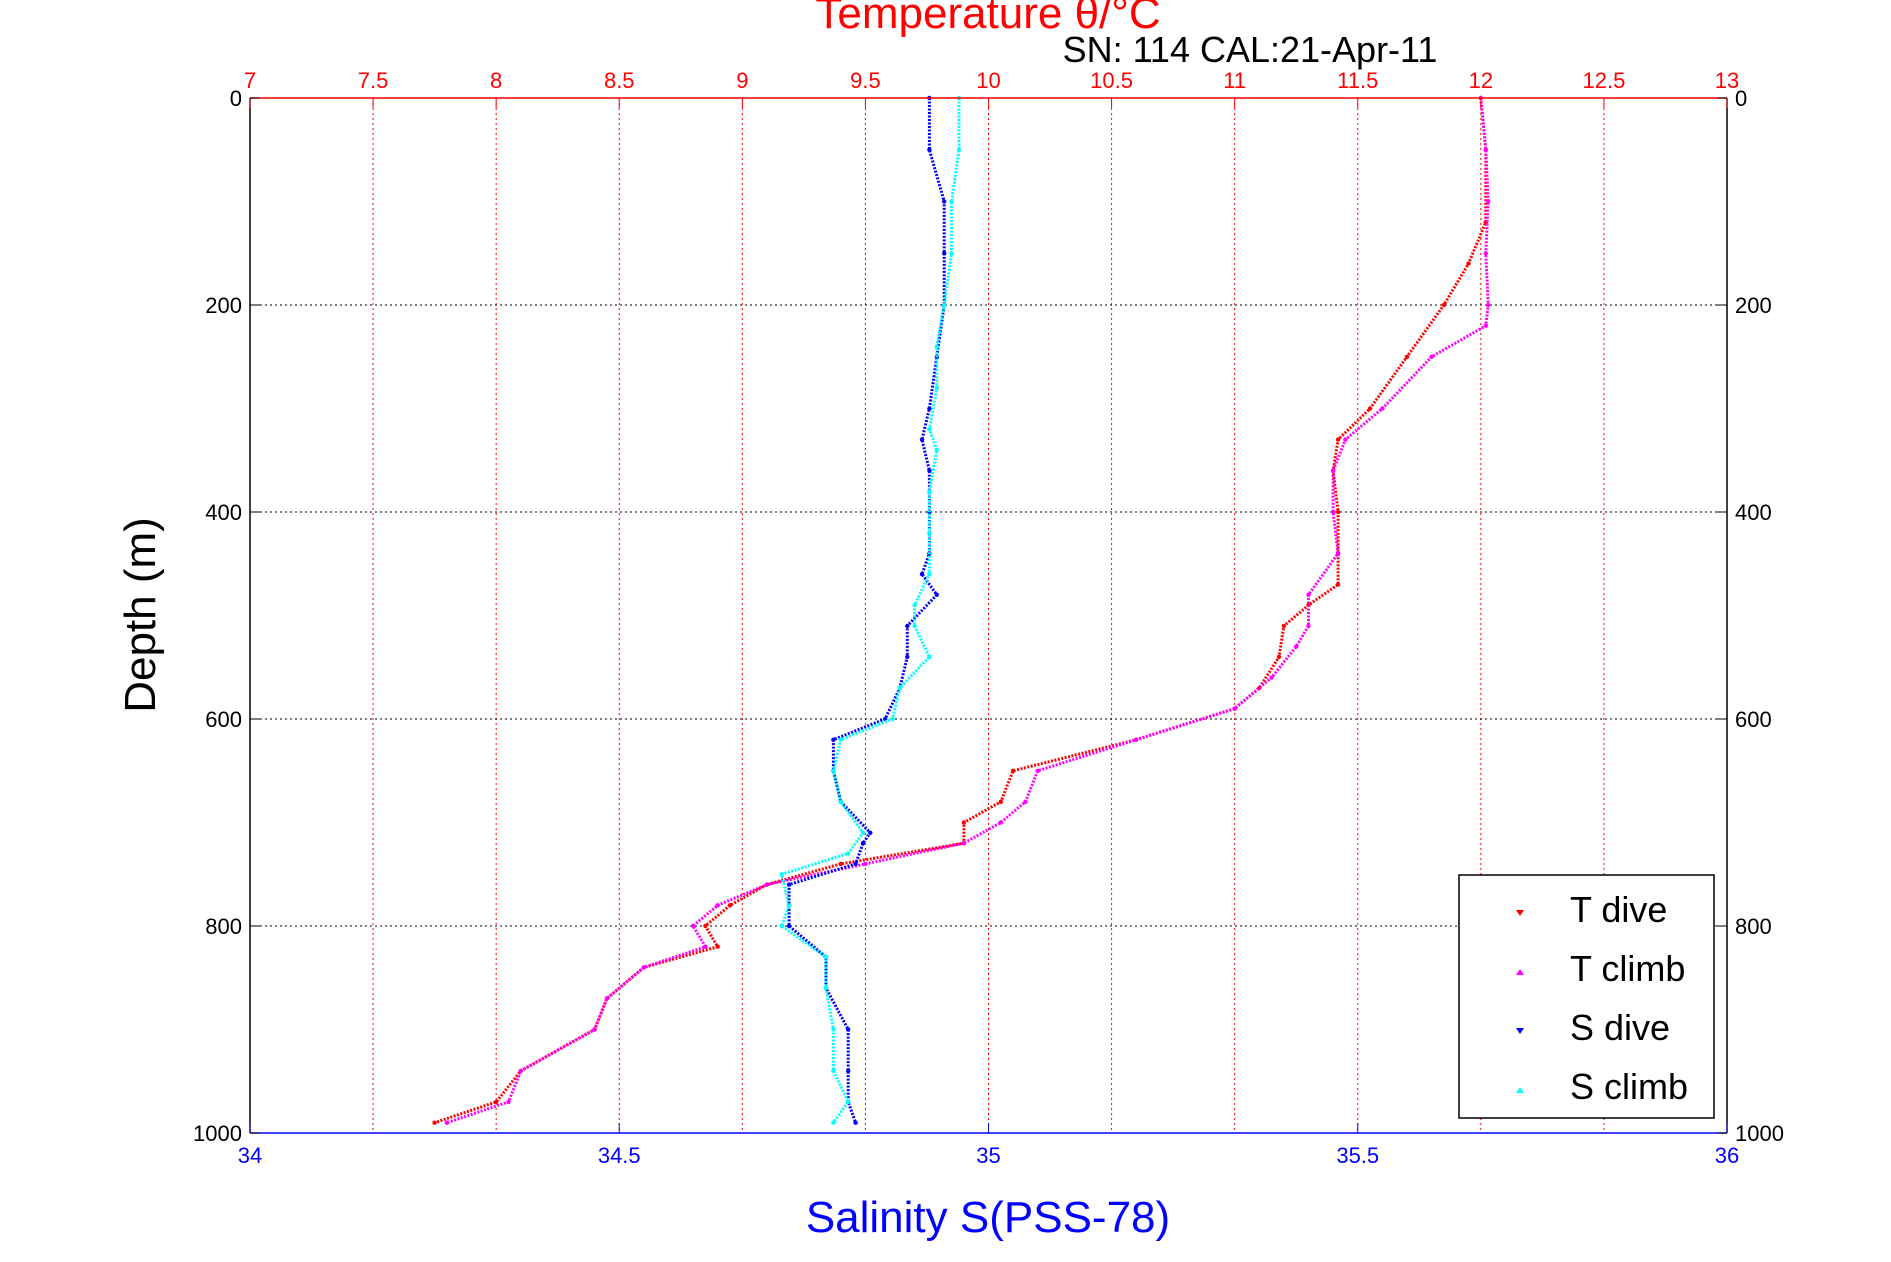  Describe the element at coordinates (1520, 913) in the screenshot. I see `legend-marker` at that location.